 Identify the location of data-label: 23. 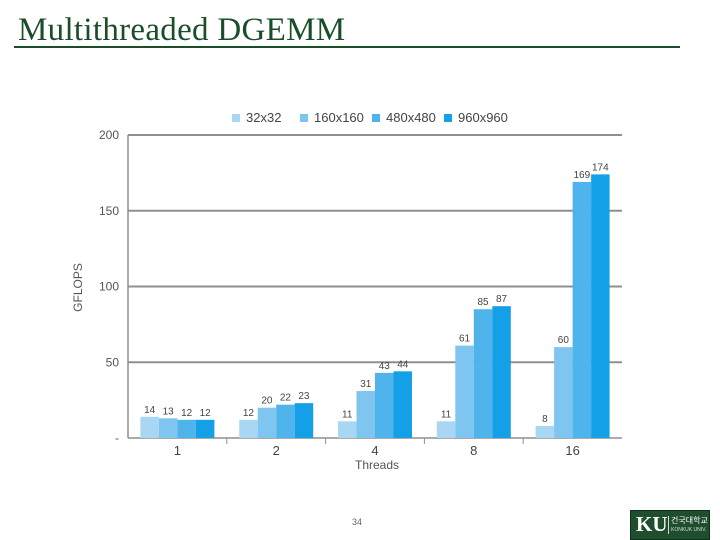
(304, 396).